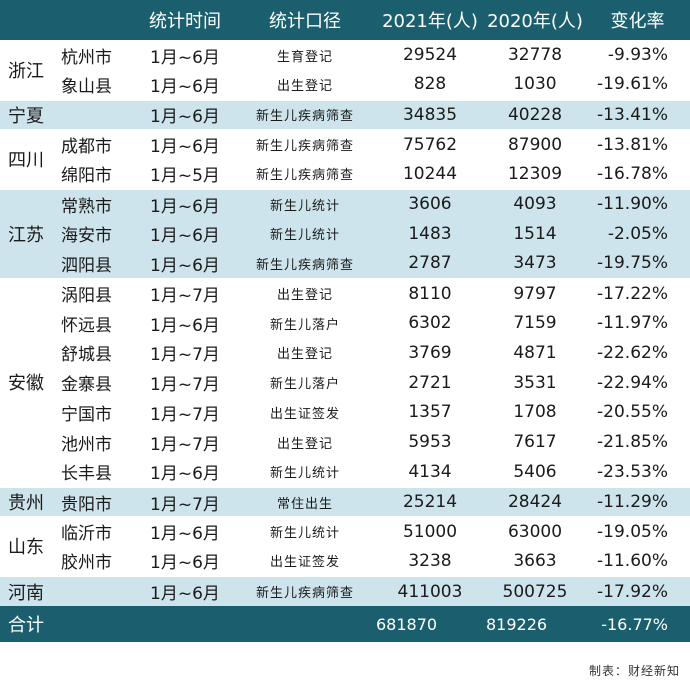 This screenshot has height=688, width=690. What do you see at coordinates (430, 174) in the screenshot?
I see `value-2021-cell: 10244` at bounding box center [430, 174].